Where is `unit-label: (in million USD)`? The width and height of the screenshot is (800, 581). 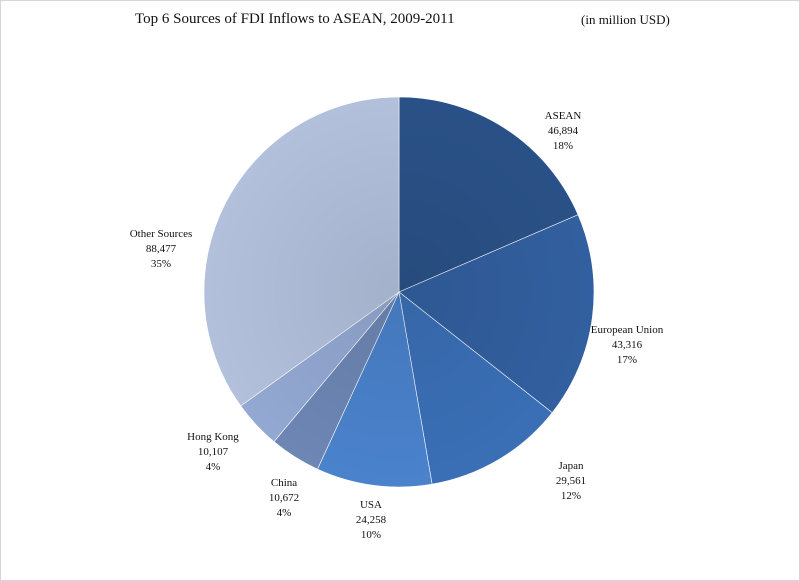 unit-label: (in million USD) is located at coordinates (625, 19).